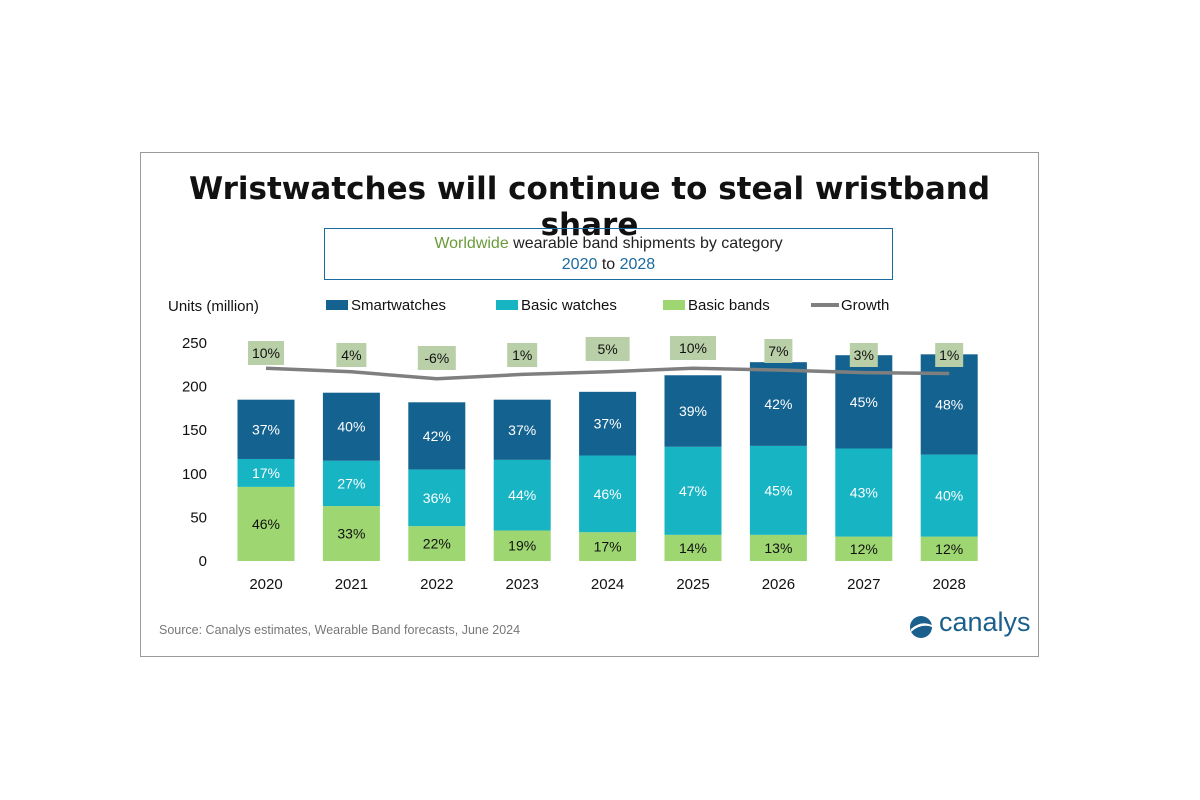 This screenshot has width=1200, height=800. I want to click on x-tick-label: 2026, so click(778, 584).